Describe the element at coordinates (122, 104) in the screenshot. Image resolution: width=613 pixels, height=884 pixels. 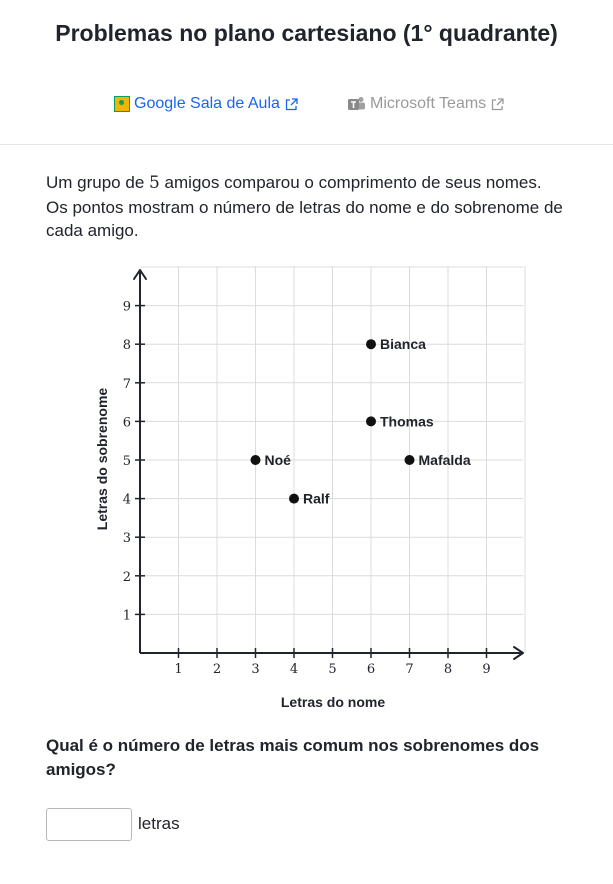
I see `google-classroom-icon` at that location.